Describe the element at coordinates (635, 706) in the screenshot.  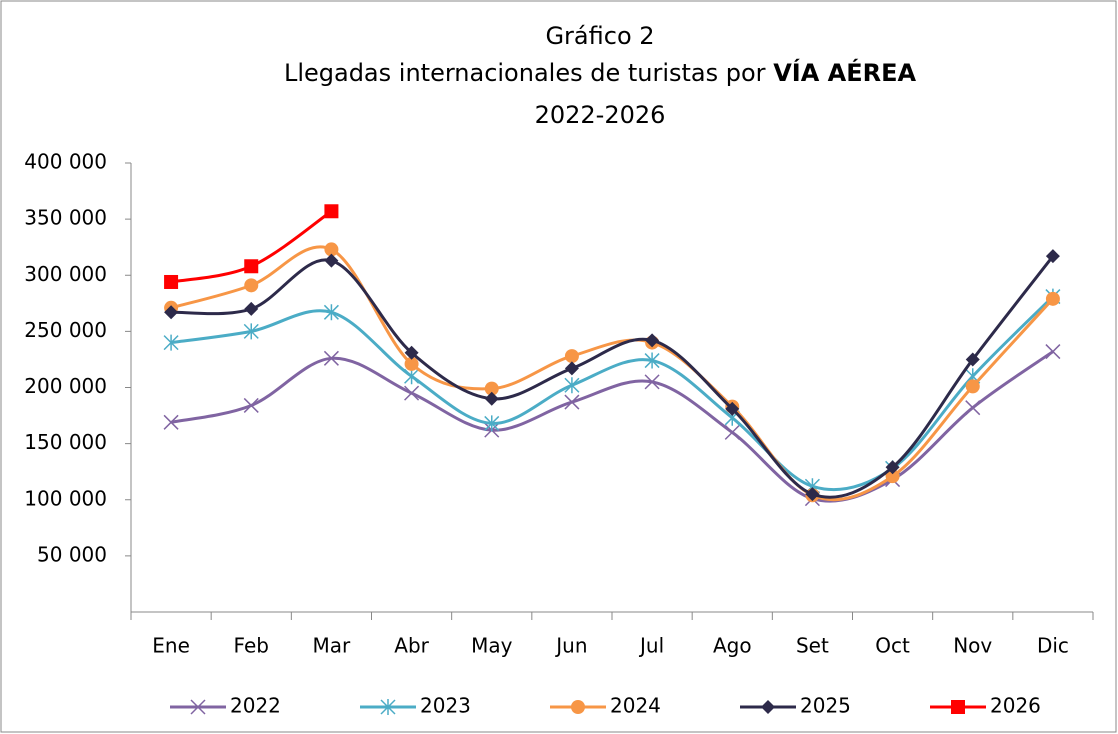
I see `legend-label: 2024` at that location.